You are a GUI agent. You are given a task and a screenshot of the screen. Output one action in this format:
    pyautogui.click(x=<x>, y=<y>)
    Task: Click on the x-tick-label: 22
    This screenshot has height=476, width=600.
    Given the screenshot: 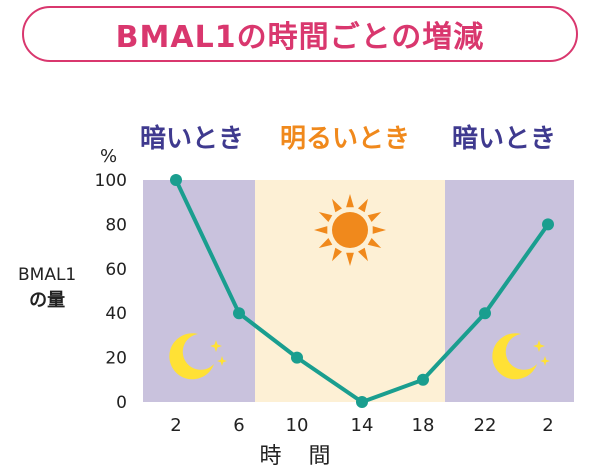 What is the action you would take?
    pyautogui.click(x=485, y=425)
    